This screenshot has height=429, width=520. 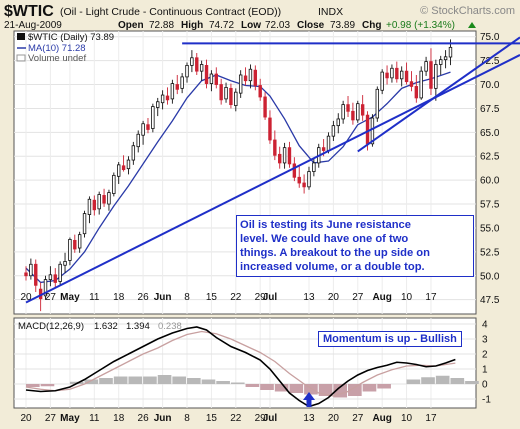 What do you see at coordinates (119, 418) in the screenshot?
I see `macd-x-tick-label: 18` at bounding box center [119, 418].